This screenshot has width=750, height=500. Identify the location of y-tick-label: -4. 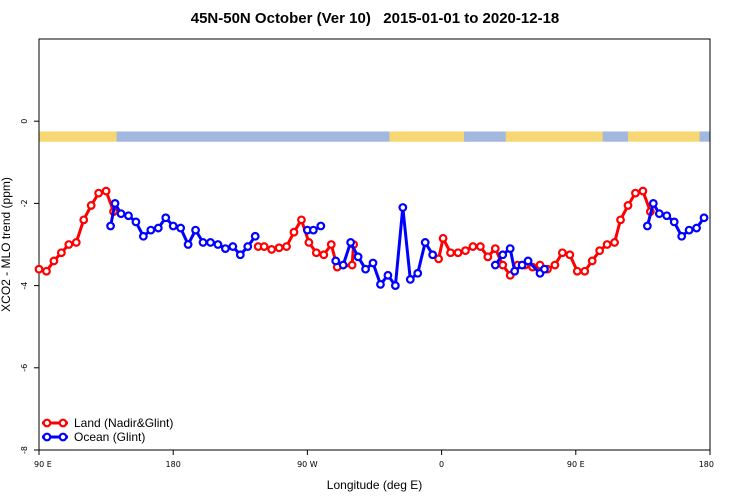
(24, 286).